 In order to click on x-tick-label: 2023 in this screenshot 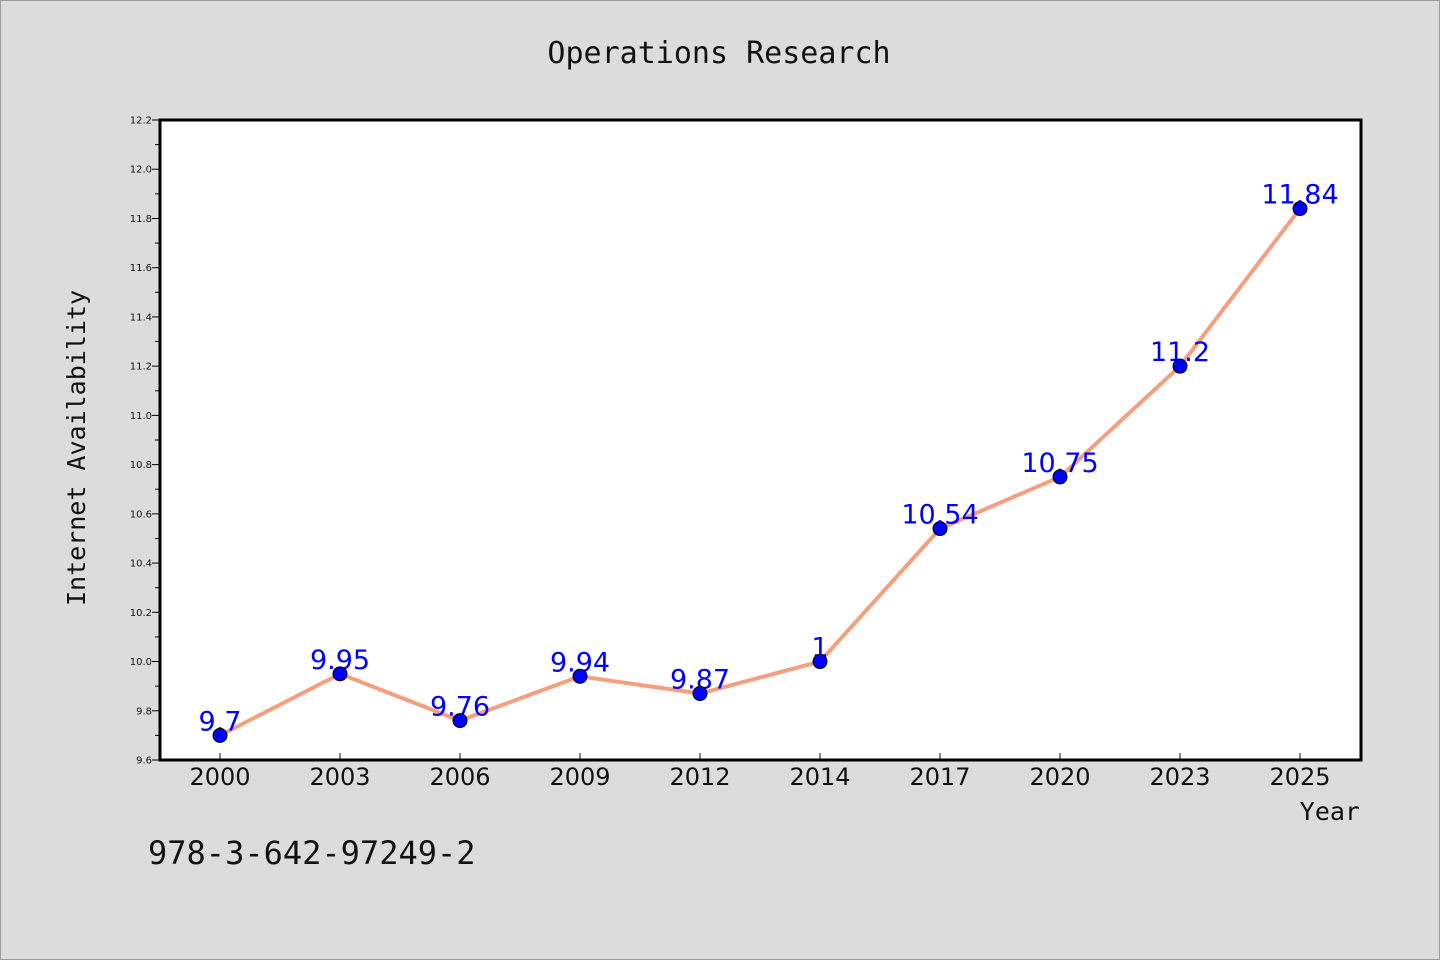, I will do `click(1179, 777)`.